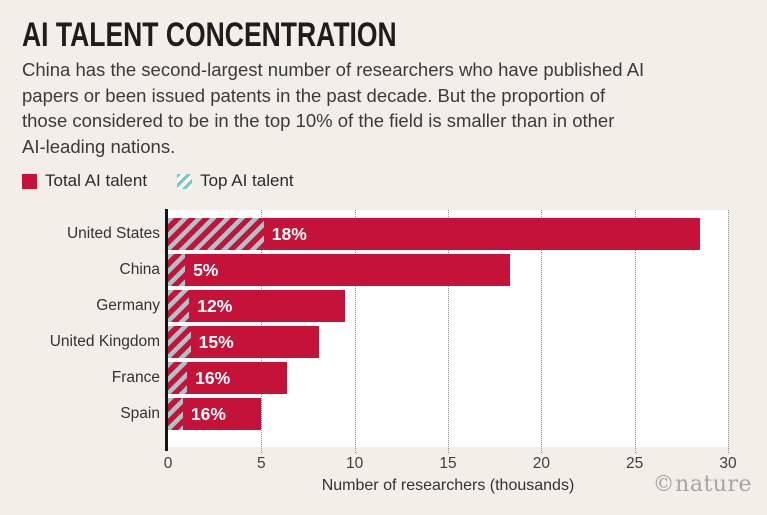 The width and height of the screenshot is (767, 515). Describe the element at coordinates (434, 234) in the screenshot. I see `total-talent-bar: 18%` at that location.